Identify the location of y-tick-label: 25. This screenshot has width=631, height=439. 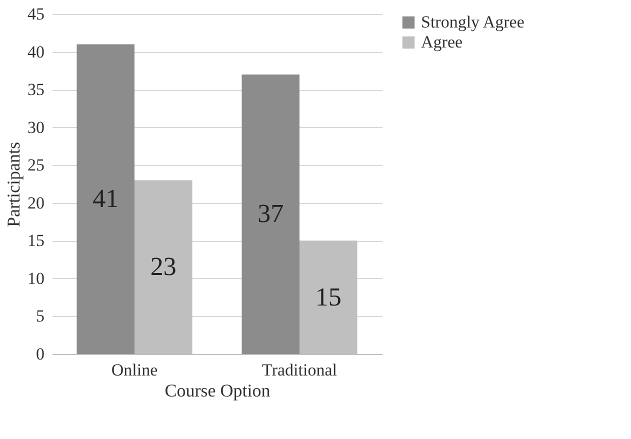
(36, 165).